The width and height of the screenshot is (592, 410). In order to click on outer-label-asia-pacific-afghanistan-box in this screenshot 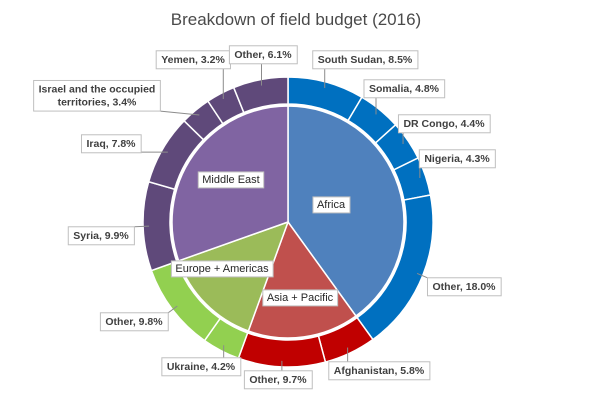, I will do `click(379, 371)`.